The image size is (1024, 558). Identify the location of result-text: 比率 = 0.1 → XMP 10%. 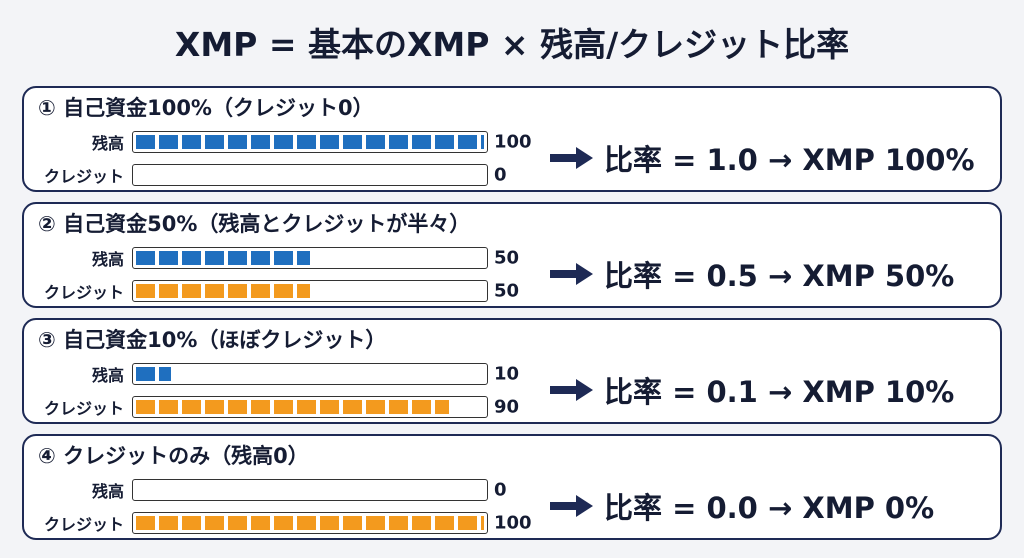
(779, 392).